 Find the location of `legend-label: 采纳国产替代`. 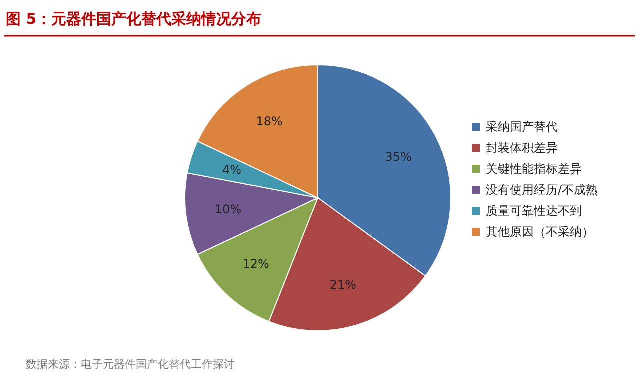

legend-label: 采纳国产替代 is located at coordinates (522, 127).